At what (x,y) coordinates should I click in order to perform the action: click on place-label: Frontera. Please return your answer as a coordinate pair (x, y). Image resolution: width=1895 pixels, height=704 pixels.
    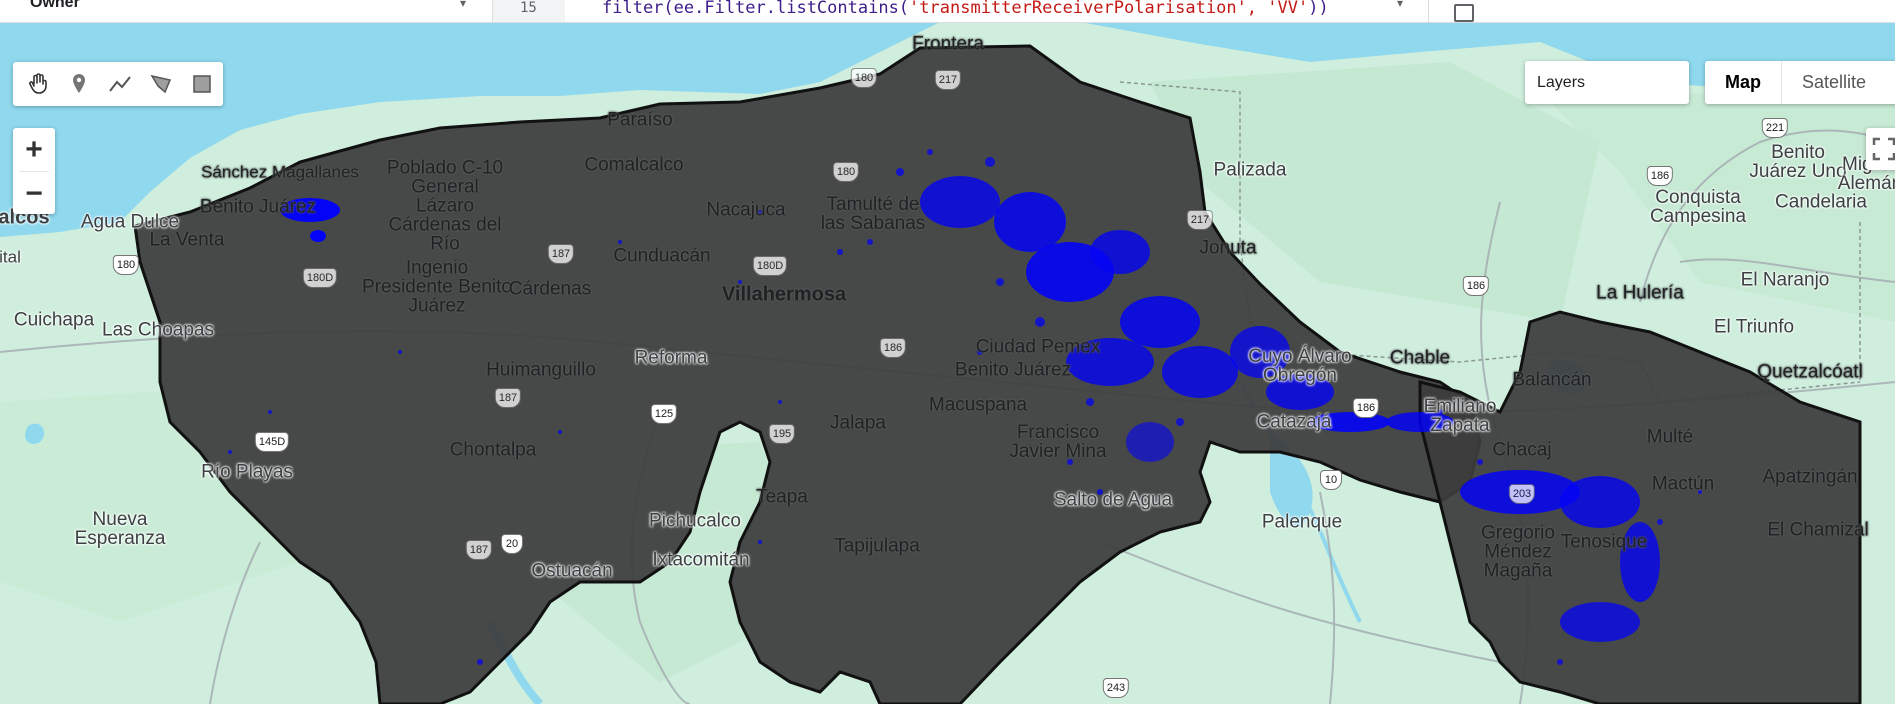
    Looking at the image, I should click on (948, 44).